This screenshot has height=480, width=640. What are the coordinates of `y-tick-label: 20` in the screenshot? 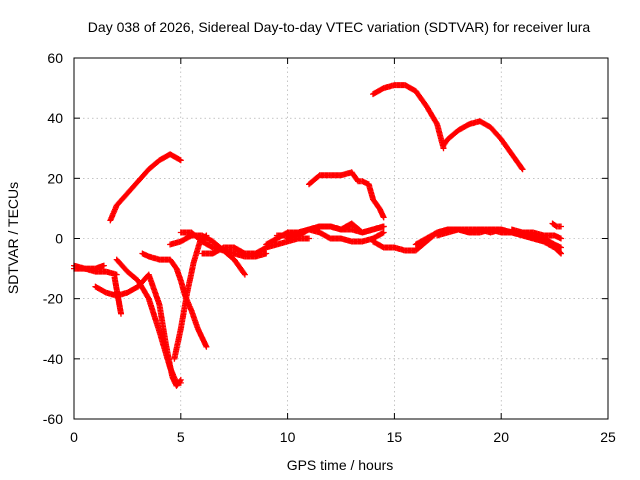 It's located at (55, 178).